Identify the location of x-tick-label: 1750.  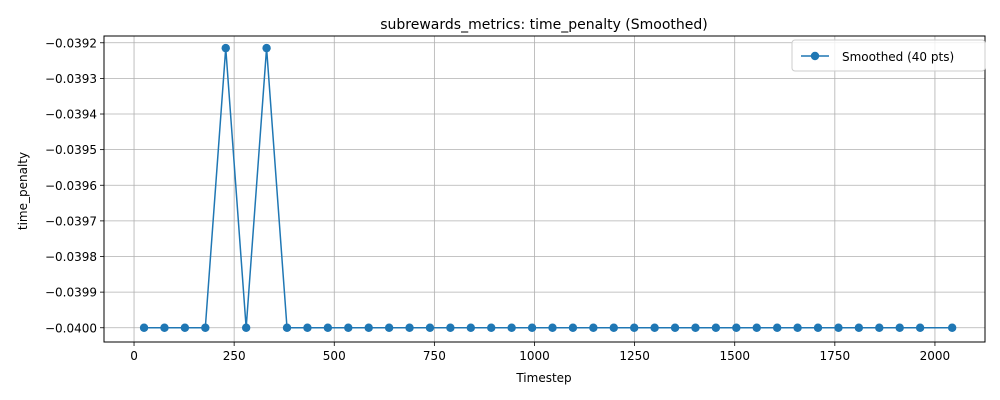
(835, 356).